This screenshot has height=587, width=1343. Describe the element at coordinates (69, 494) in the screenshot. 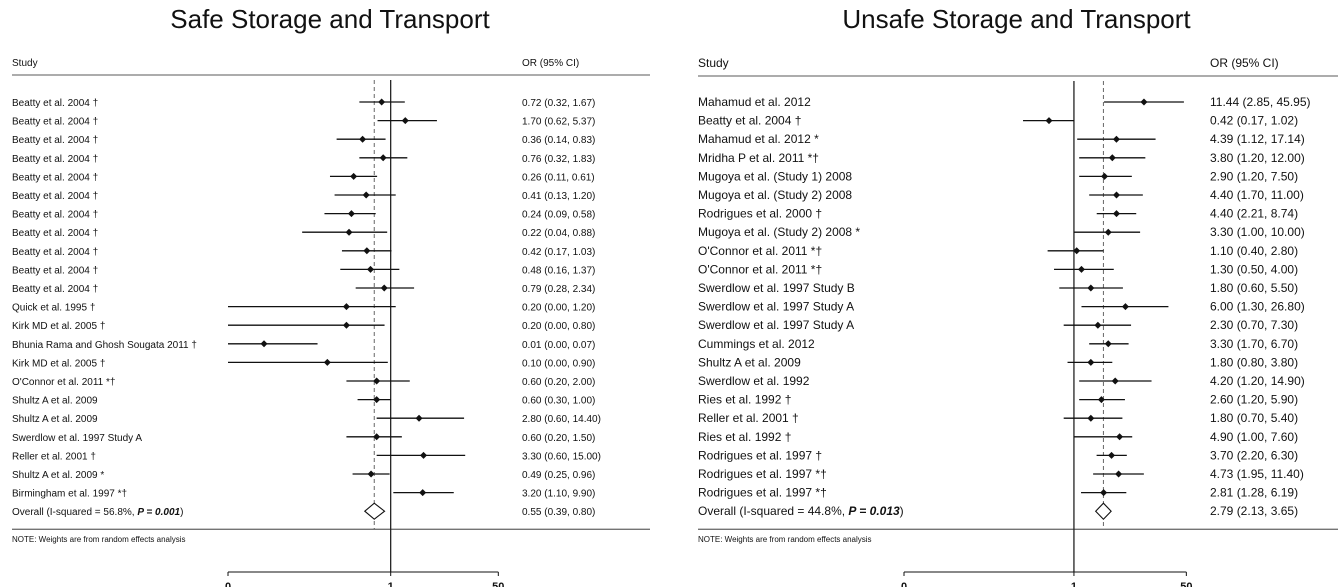

I see `study-label: Birmingham et al. 1997 *†` at that location.